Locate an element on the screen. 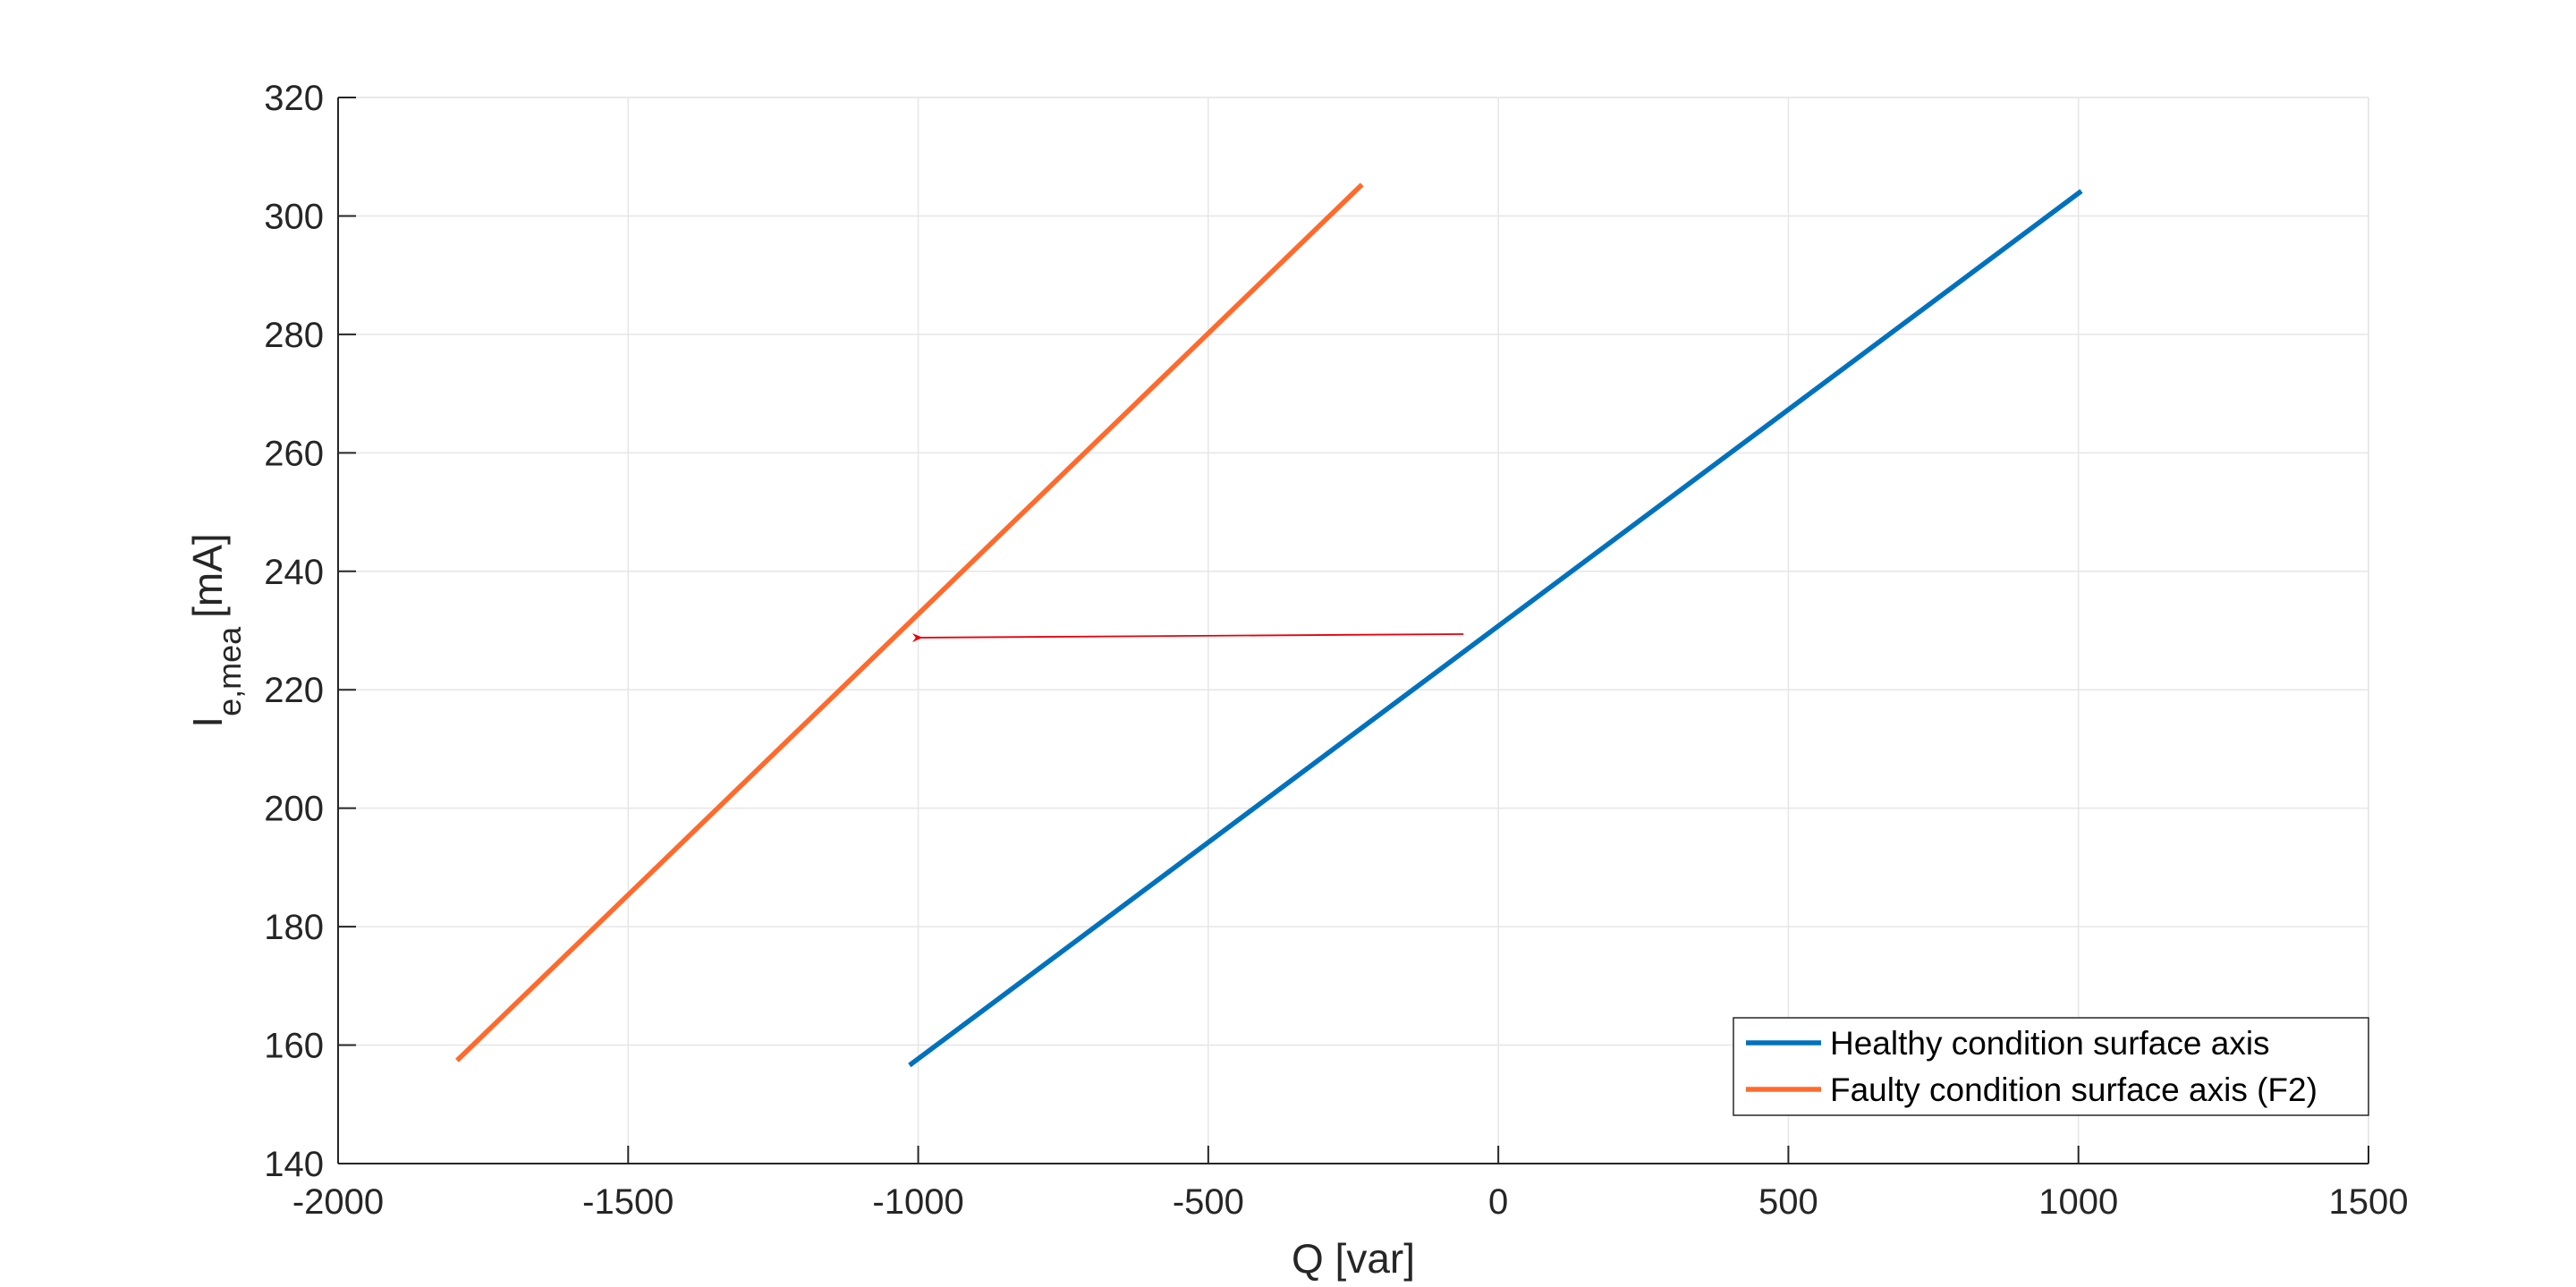 The width and height of the screenshot is (2576, 1287). legend-label-1: Healthy condition surface axis is located at coordinates (2050, 1043).